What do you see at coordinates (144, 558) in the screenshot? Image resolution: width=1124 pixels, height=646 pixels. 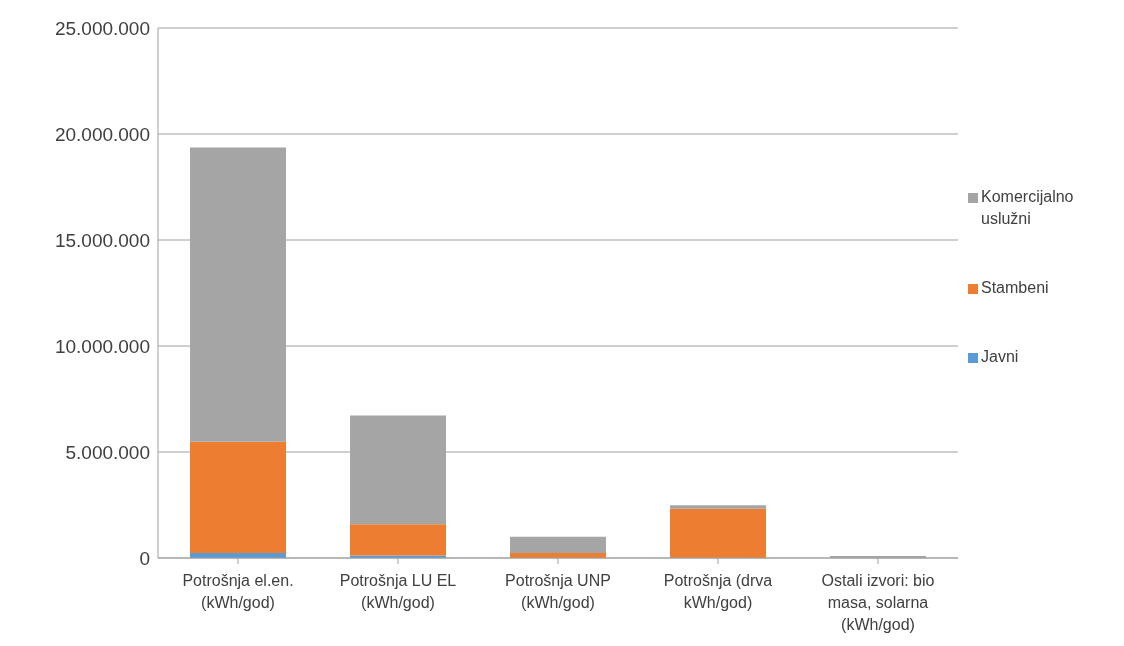 I see `y-tick-label: 0` at bounding box center [144, 558].